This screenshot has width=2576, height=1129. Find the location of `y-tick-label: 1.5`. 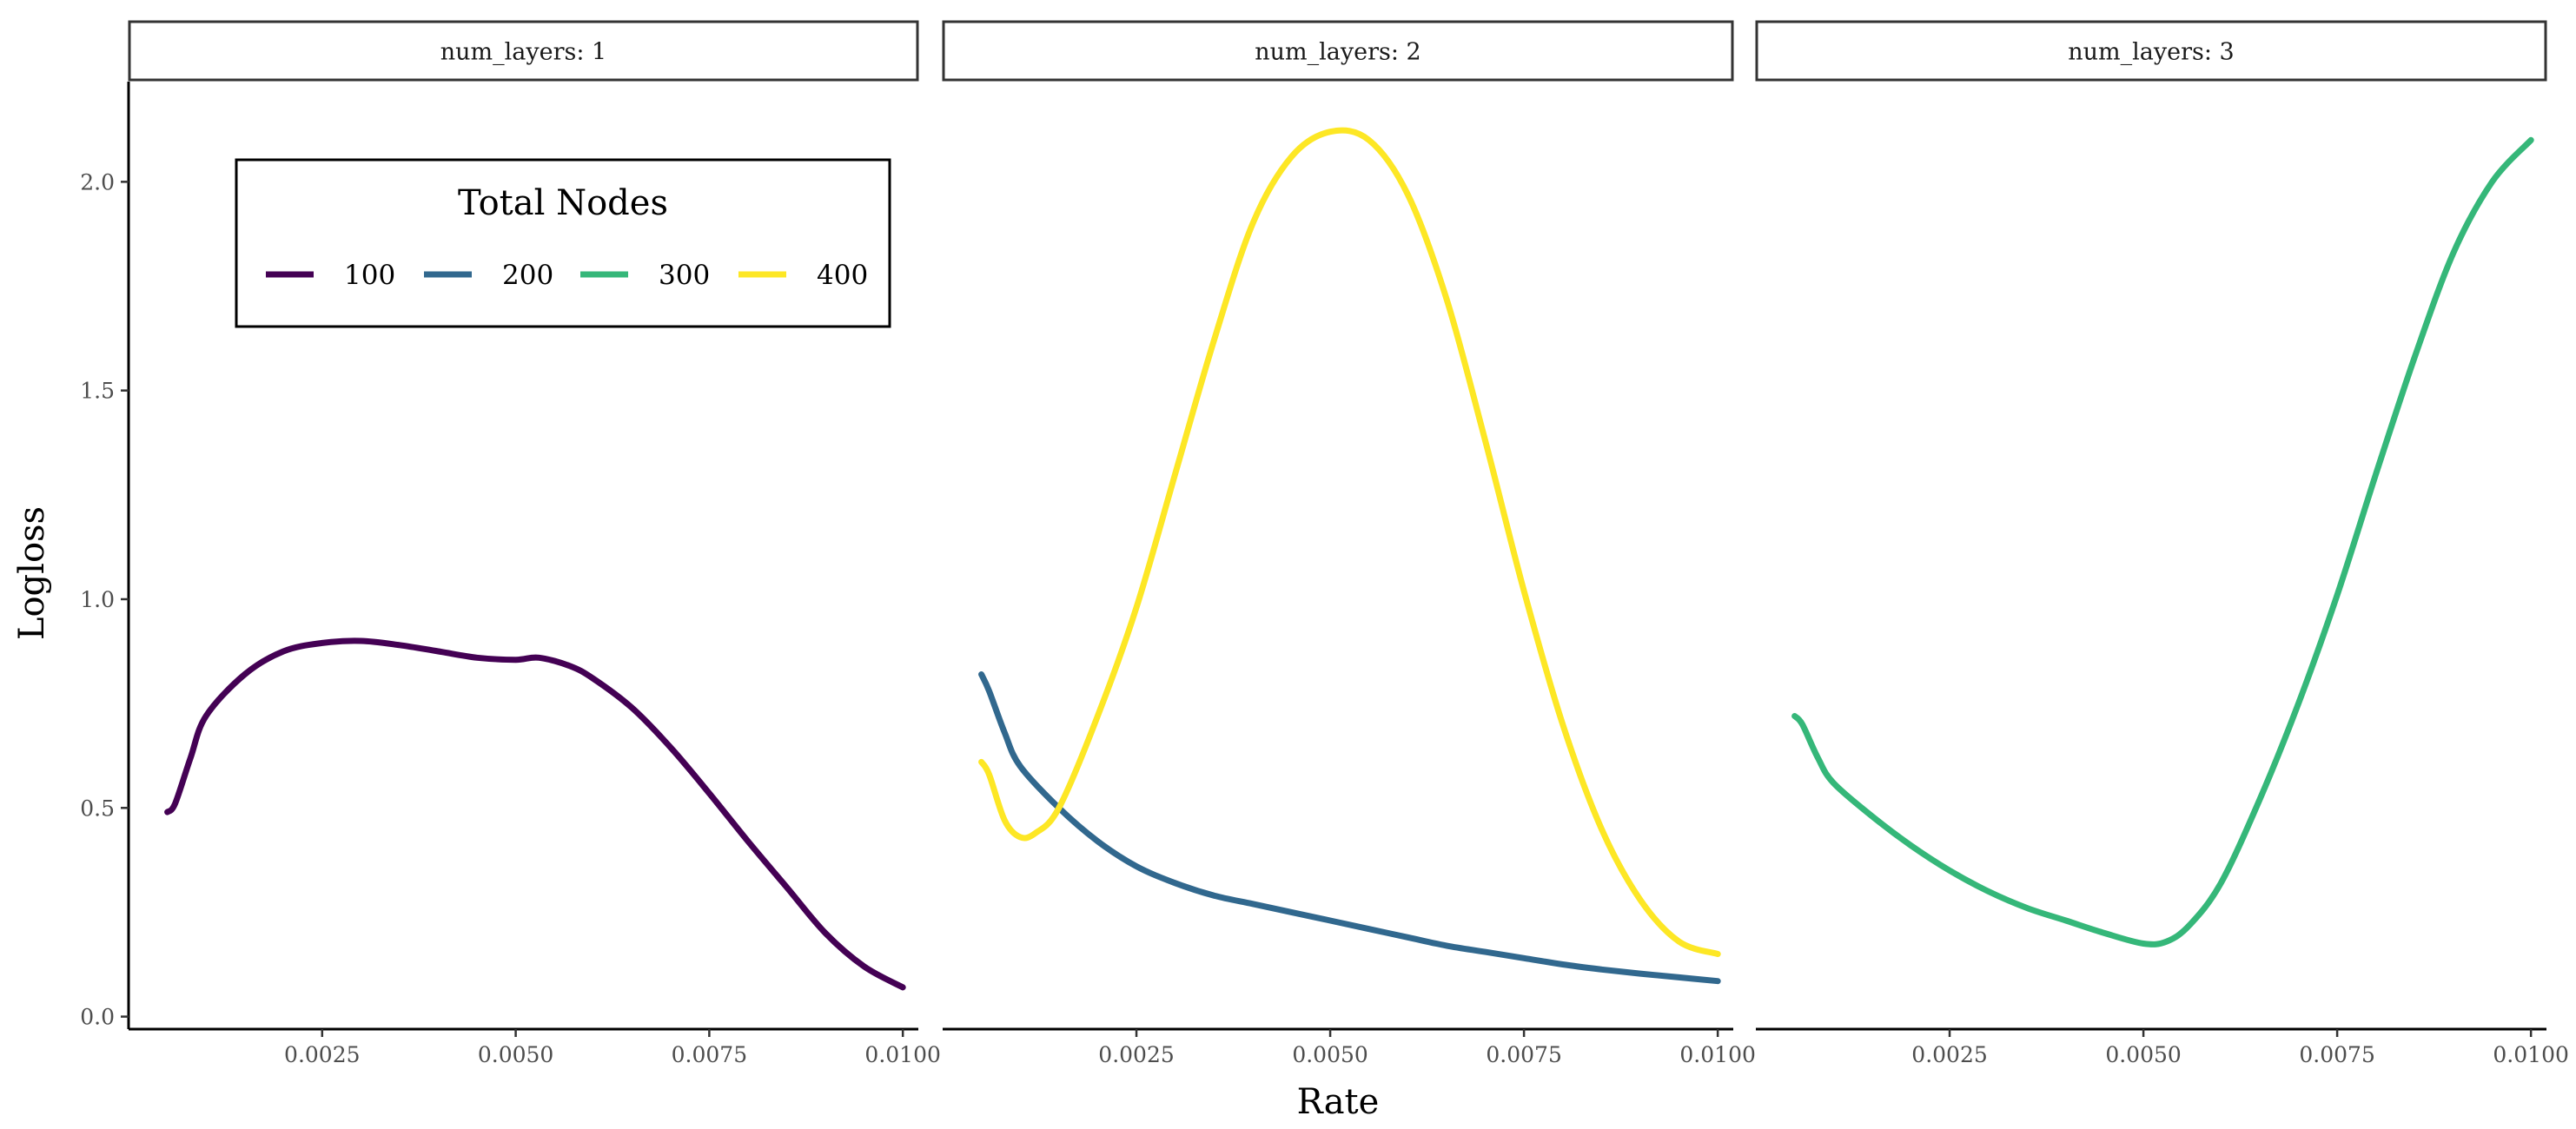

y-tick-label: 1.5 is located at coordinates (97, 392).